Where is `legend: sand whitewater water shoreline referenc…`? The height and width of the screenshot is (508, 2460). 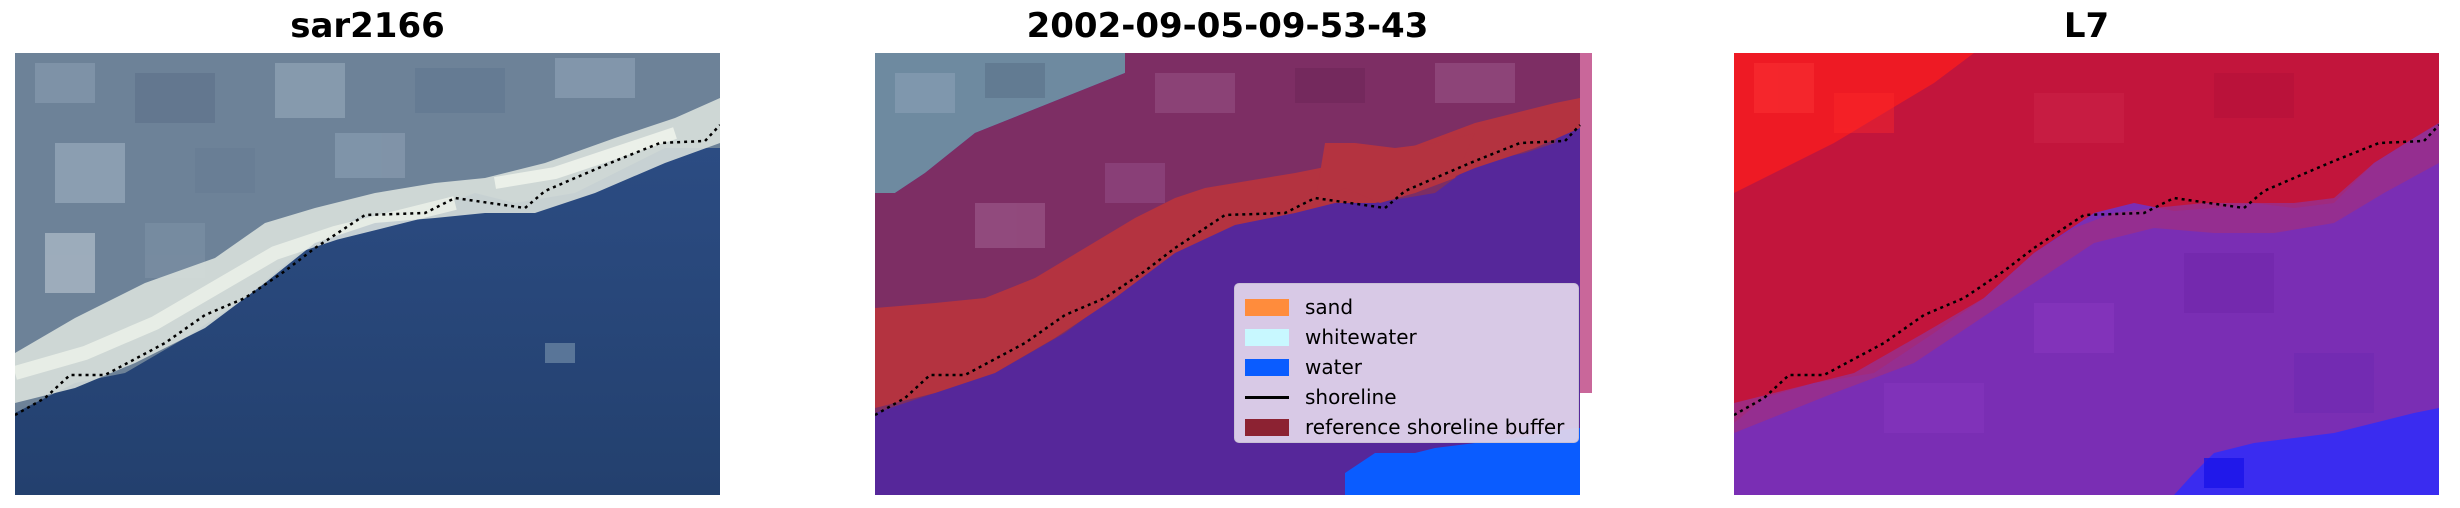 legend: sand whitewater water shoreline referenc… is located at coordinates (1406, 363).